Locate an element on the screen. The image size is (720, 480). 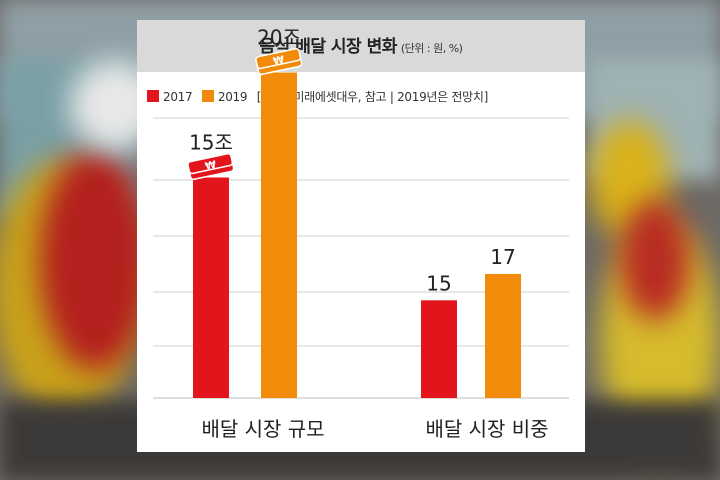
legend-swatch-2019 is located at coordinates (207, 96).